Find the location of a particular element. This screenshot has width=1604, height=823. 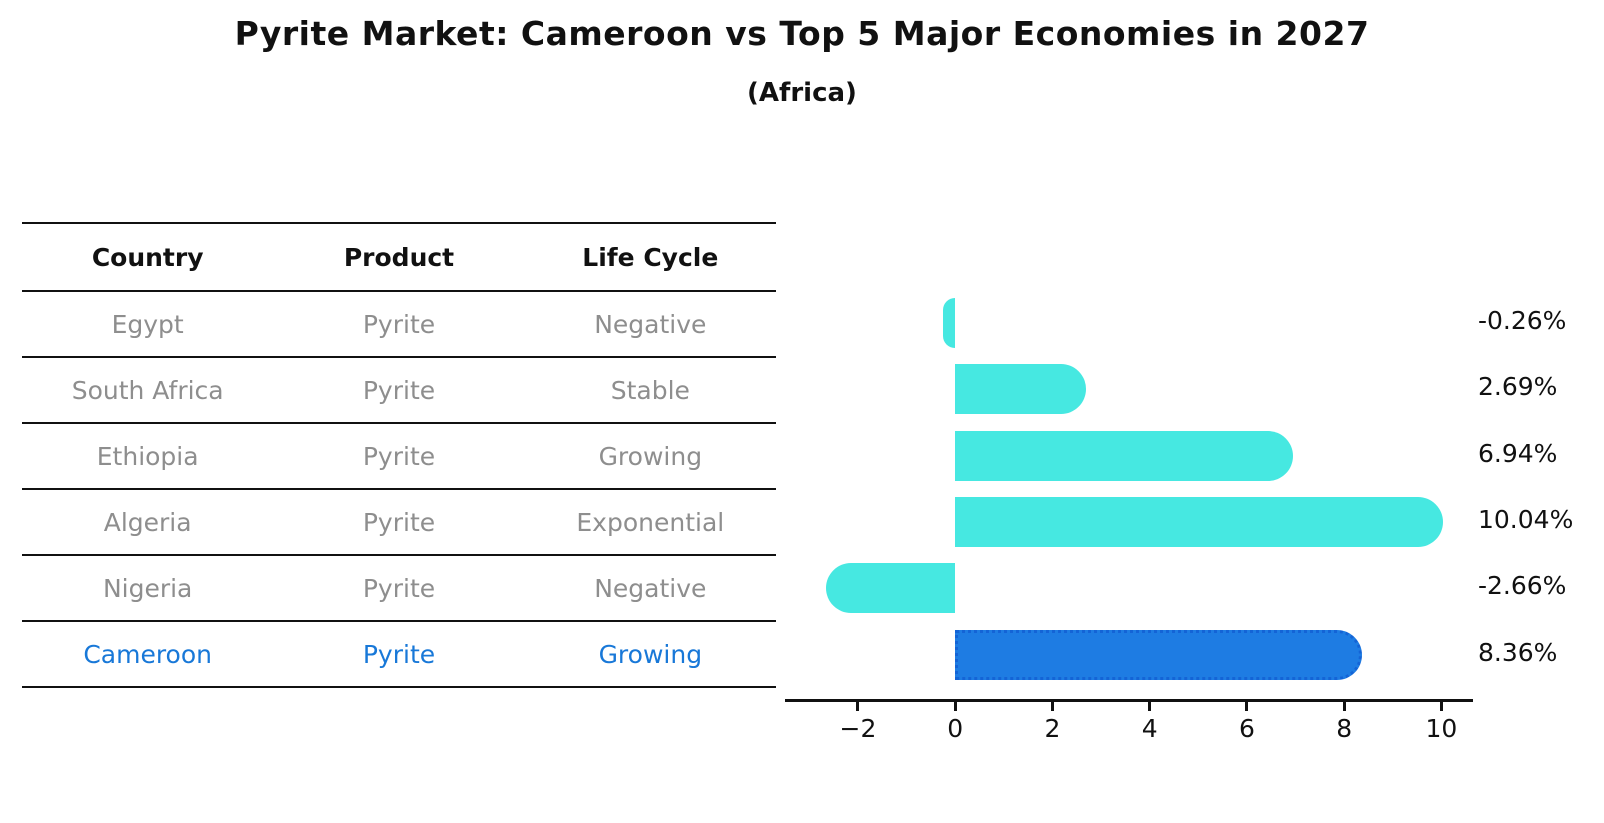

table-cell-country: Cameroon is located at coordinates (147, 654).